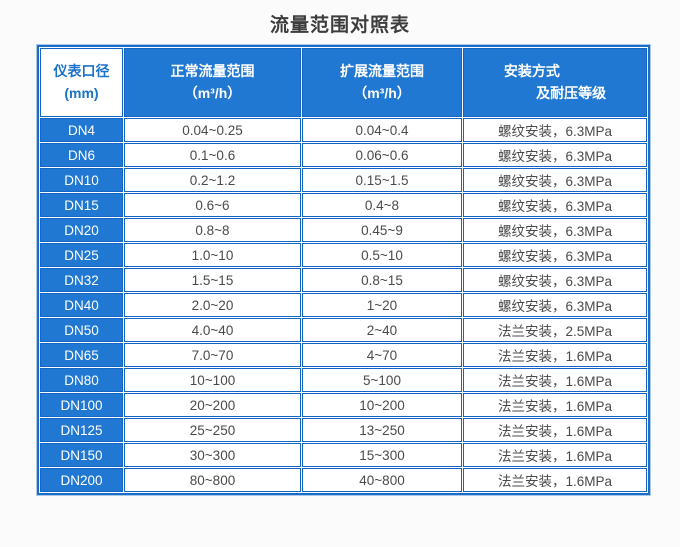  What do you see at coordinates (382, 280) in the screenshot?
I see `extended-range-cell: 0.8~15` at bounding box center [382, 280].